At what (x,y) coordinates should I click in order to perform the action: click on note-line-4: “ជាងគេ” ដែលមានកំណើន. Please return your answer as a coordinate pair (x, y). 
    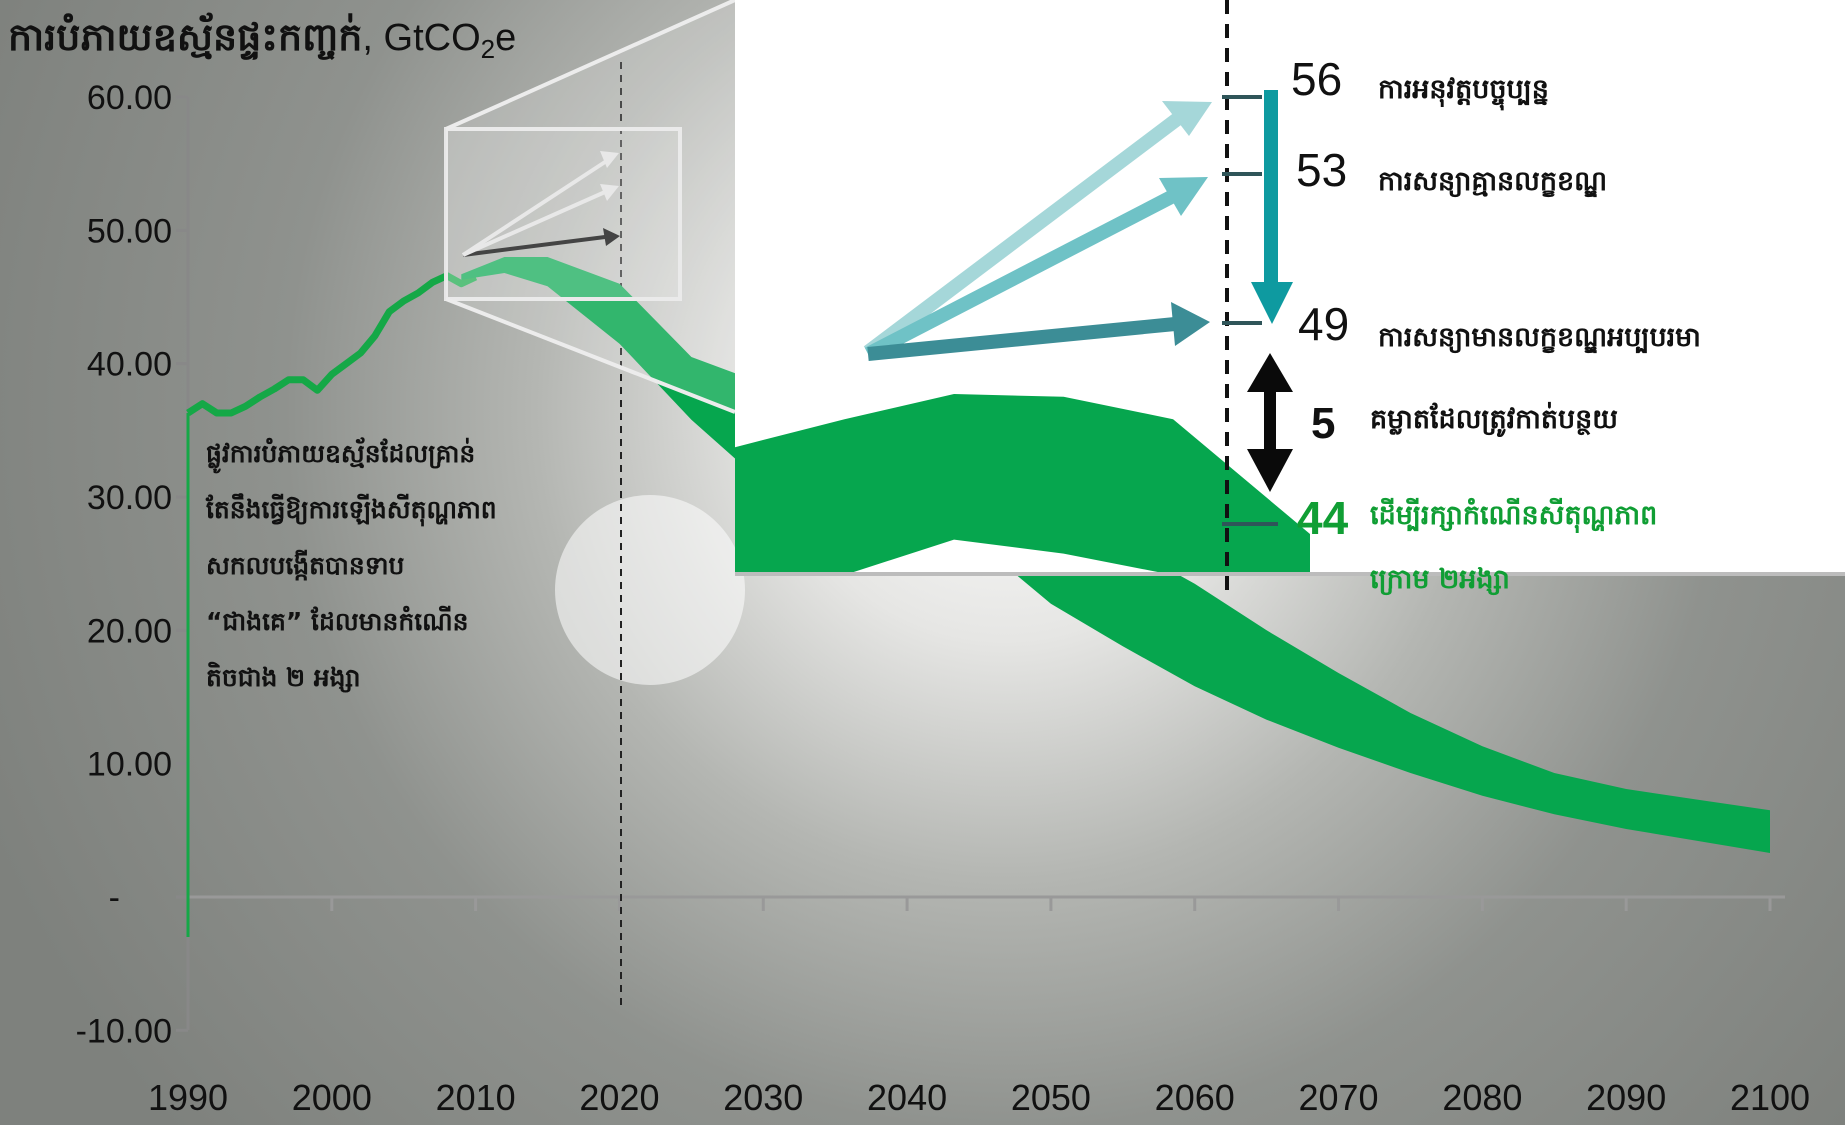
    Looking at the image, I should click on (337, 620).